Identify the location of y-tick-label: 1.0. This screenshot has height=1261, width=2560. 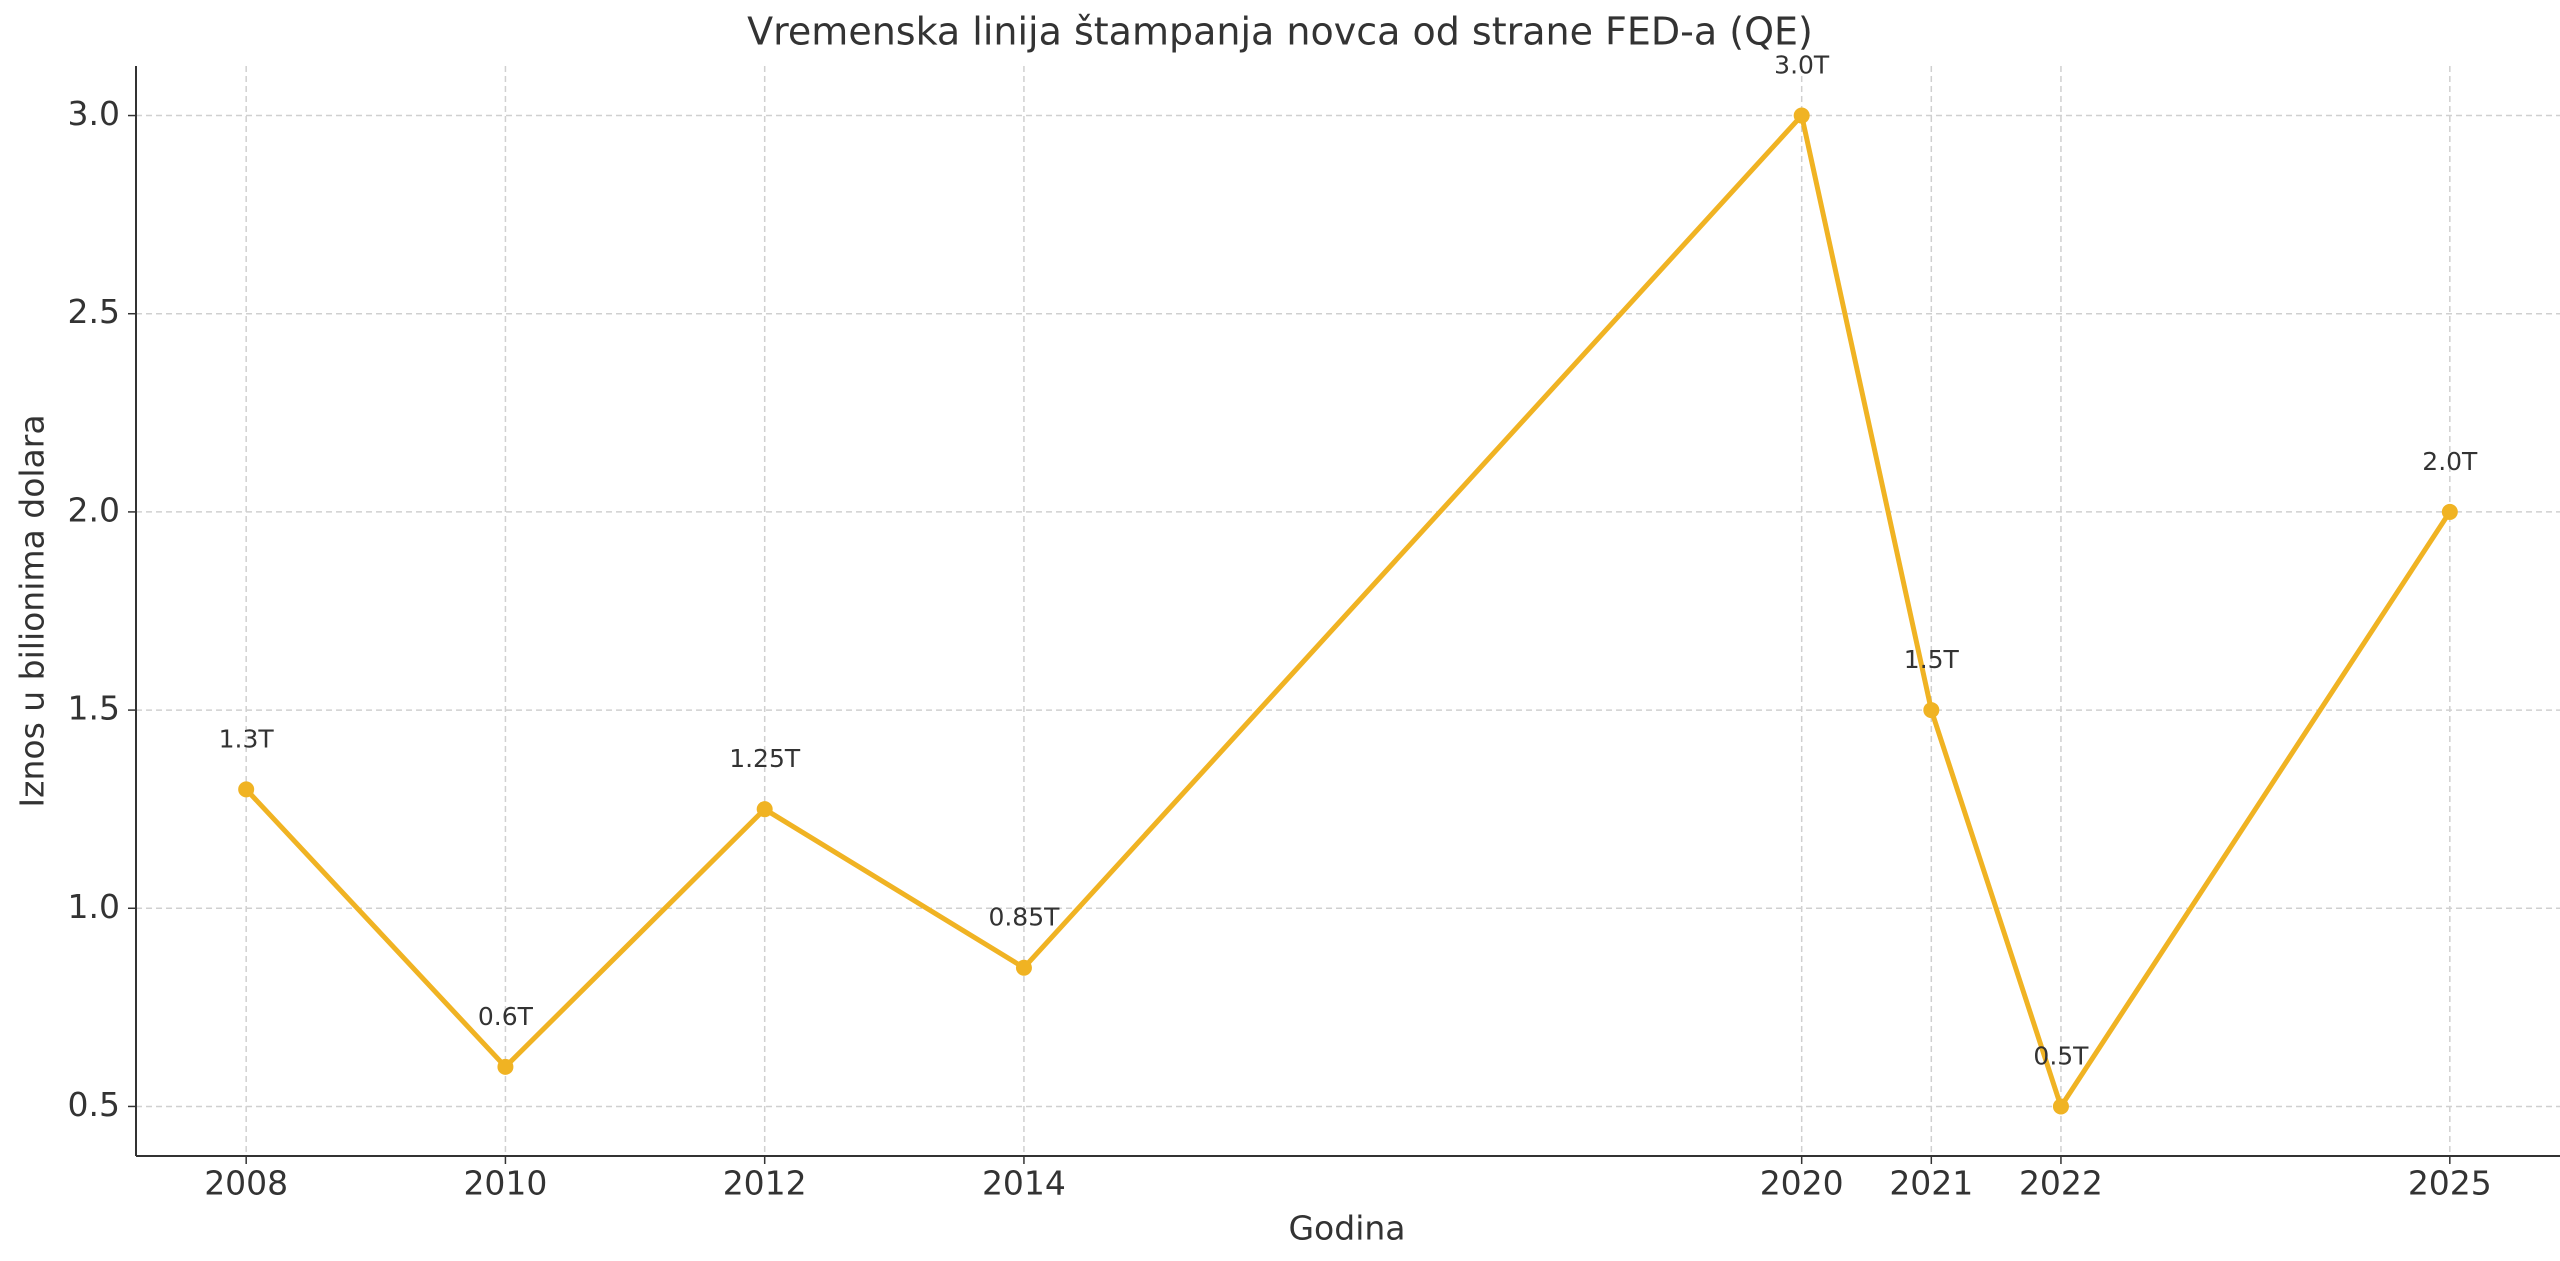
(94, 906).